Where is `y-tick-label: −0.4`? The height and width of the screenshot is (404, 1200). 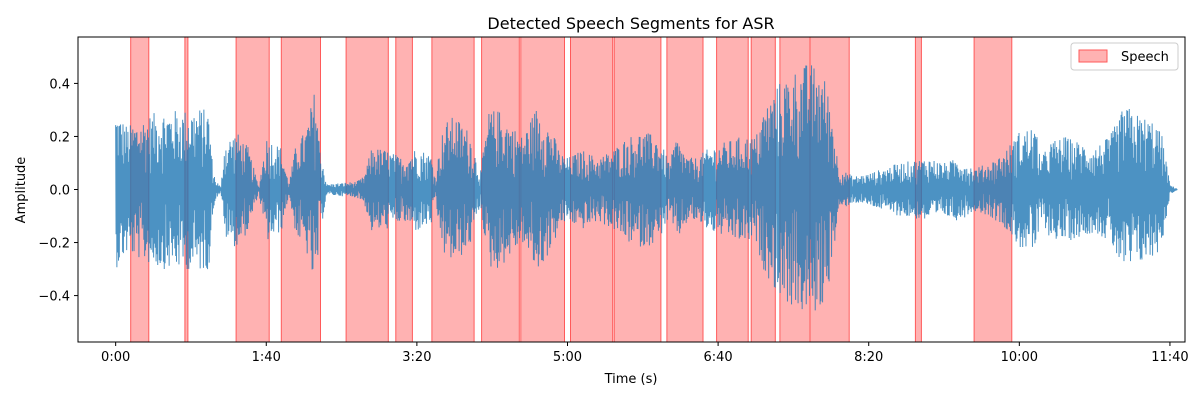 y-tick-label: −0.4 is located at coordinates (54, 297).